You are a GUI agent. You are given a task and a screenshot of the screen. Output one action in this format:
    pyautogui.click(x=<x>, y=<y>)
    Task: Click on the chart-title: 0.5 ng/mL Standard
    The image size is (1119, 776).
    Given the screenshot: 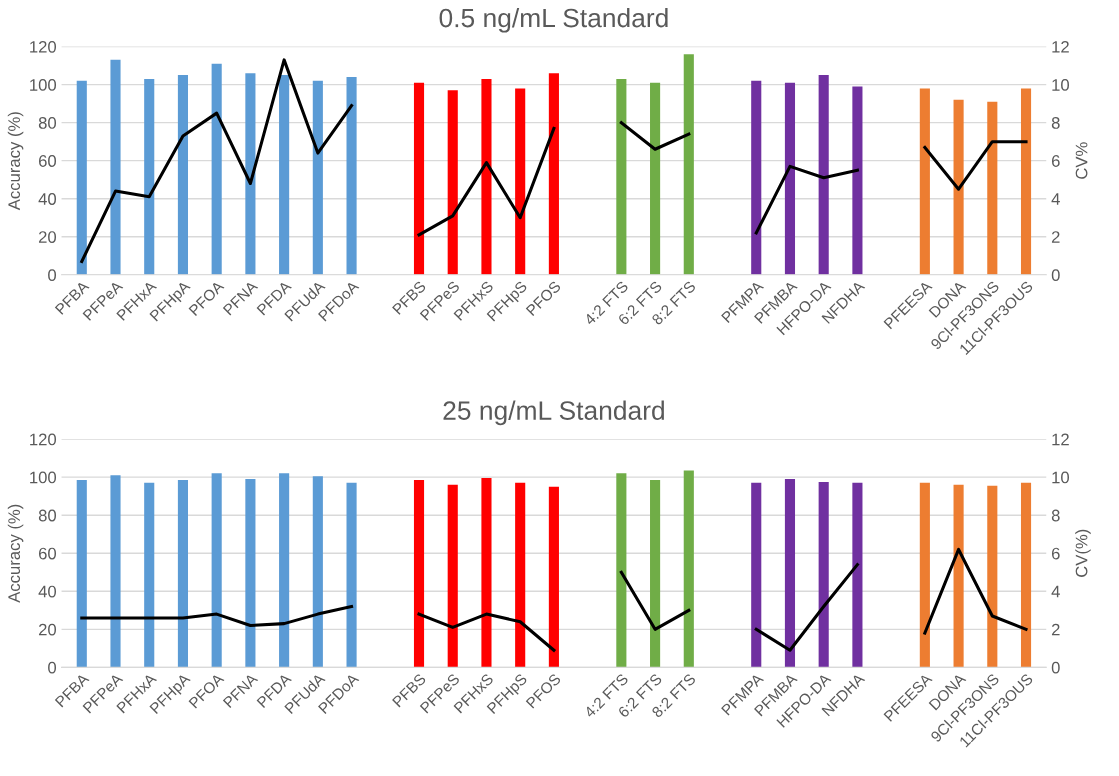 What is the action you would take?
    pyautogui.click(x=553, y=20)
    